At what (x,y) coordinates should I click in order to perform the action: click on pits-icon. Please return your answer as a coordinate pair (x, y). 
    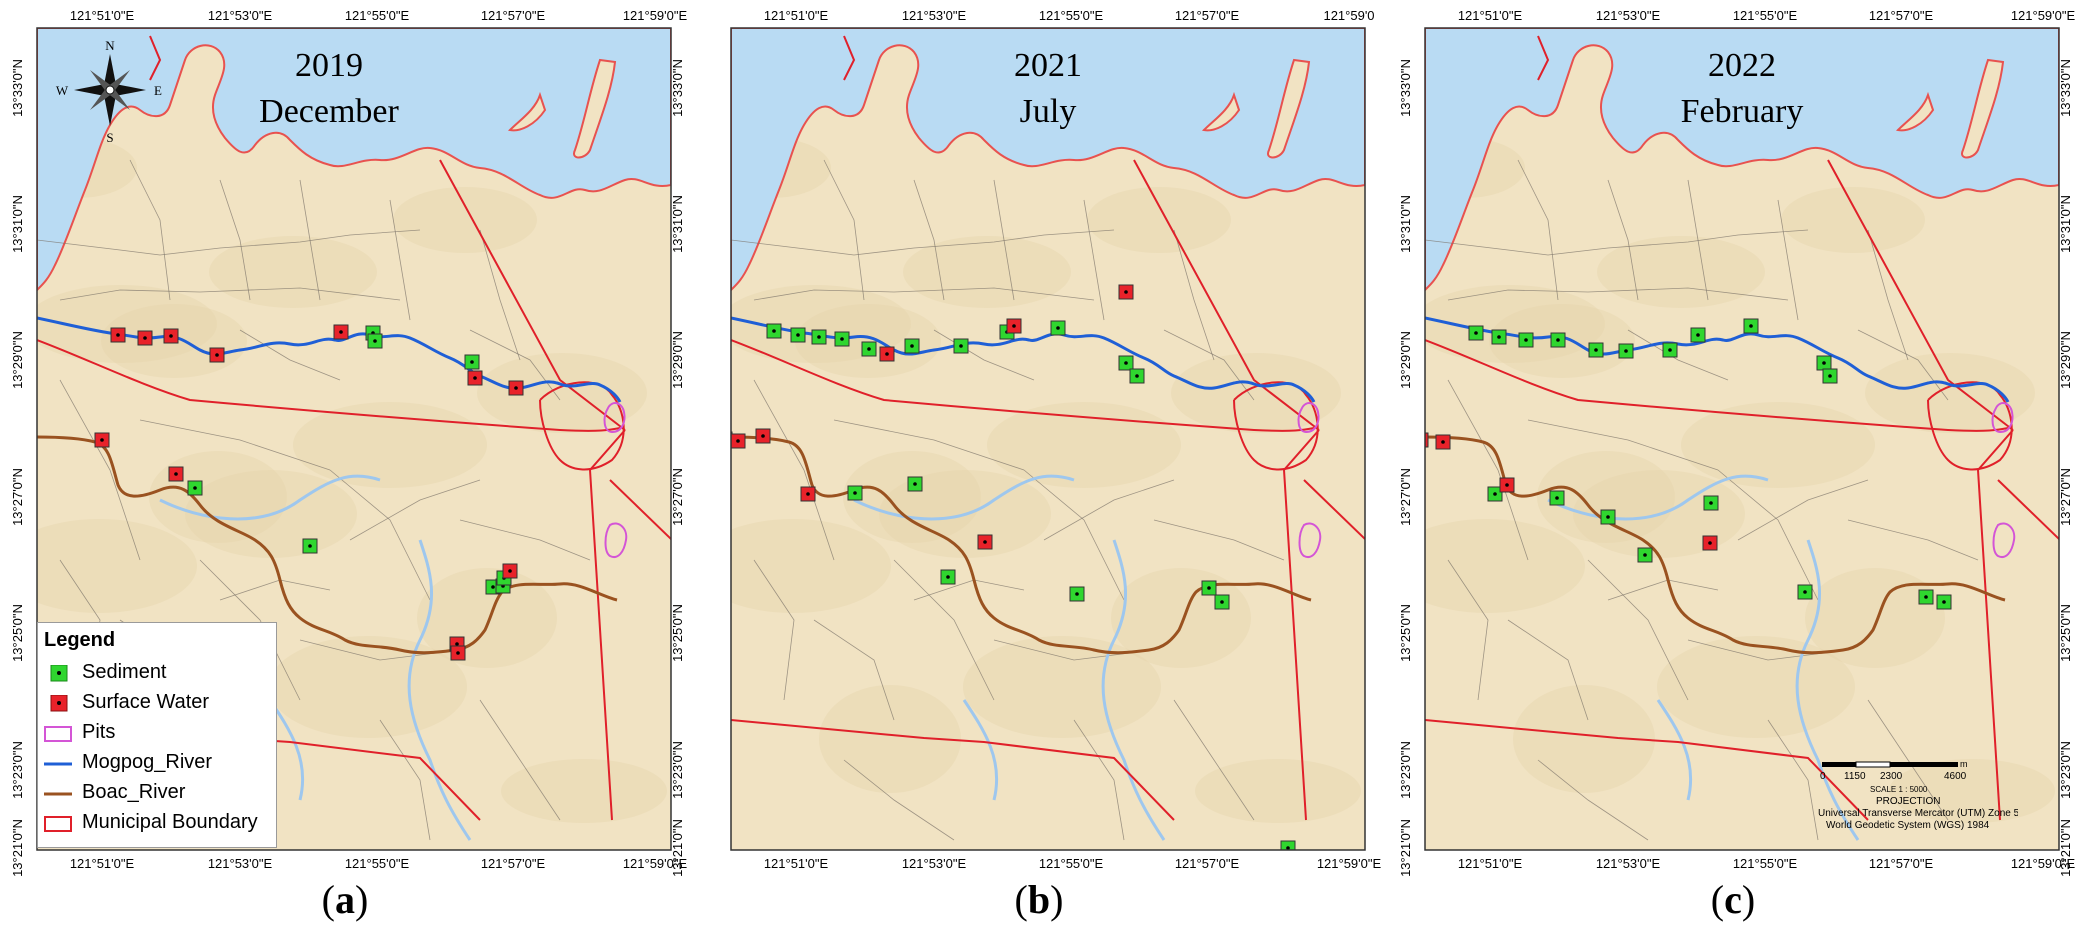
    Looking at the image, I should click on (58, 734).